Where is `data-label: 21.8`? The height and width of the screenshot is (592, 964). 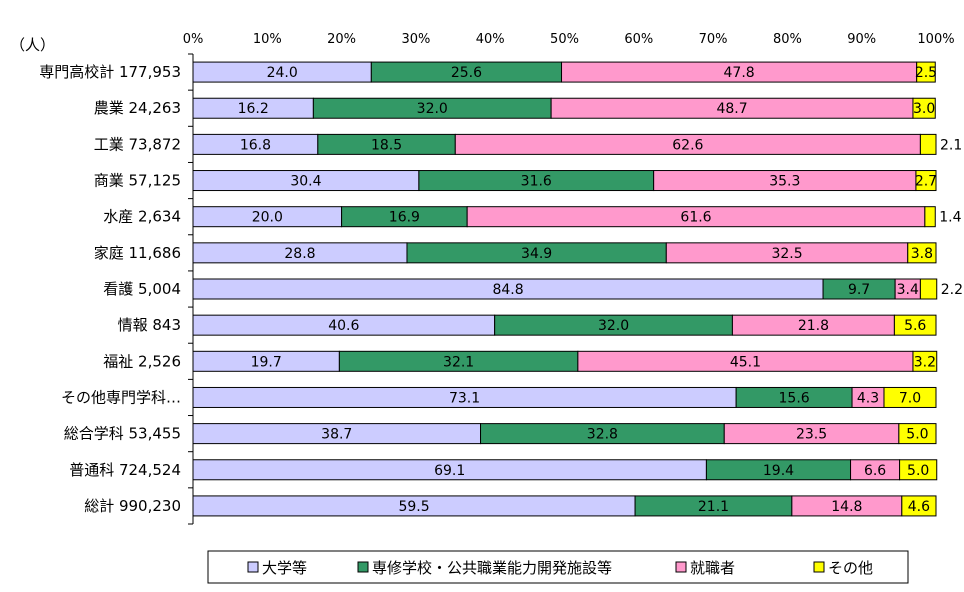
data-label: 21.8 is located at coordinates (813, 326).